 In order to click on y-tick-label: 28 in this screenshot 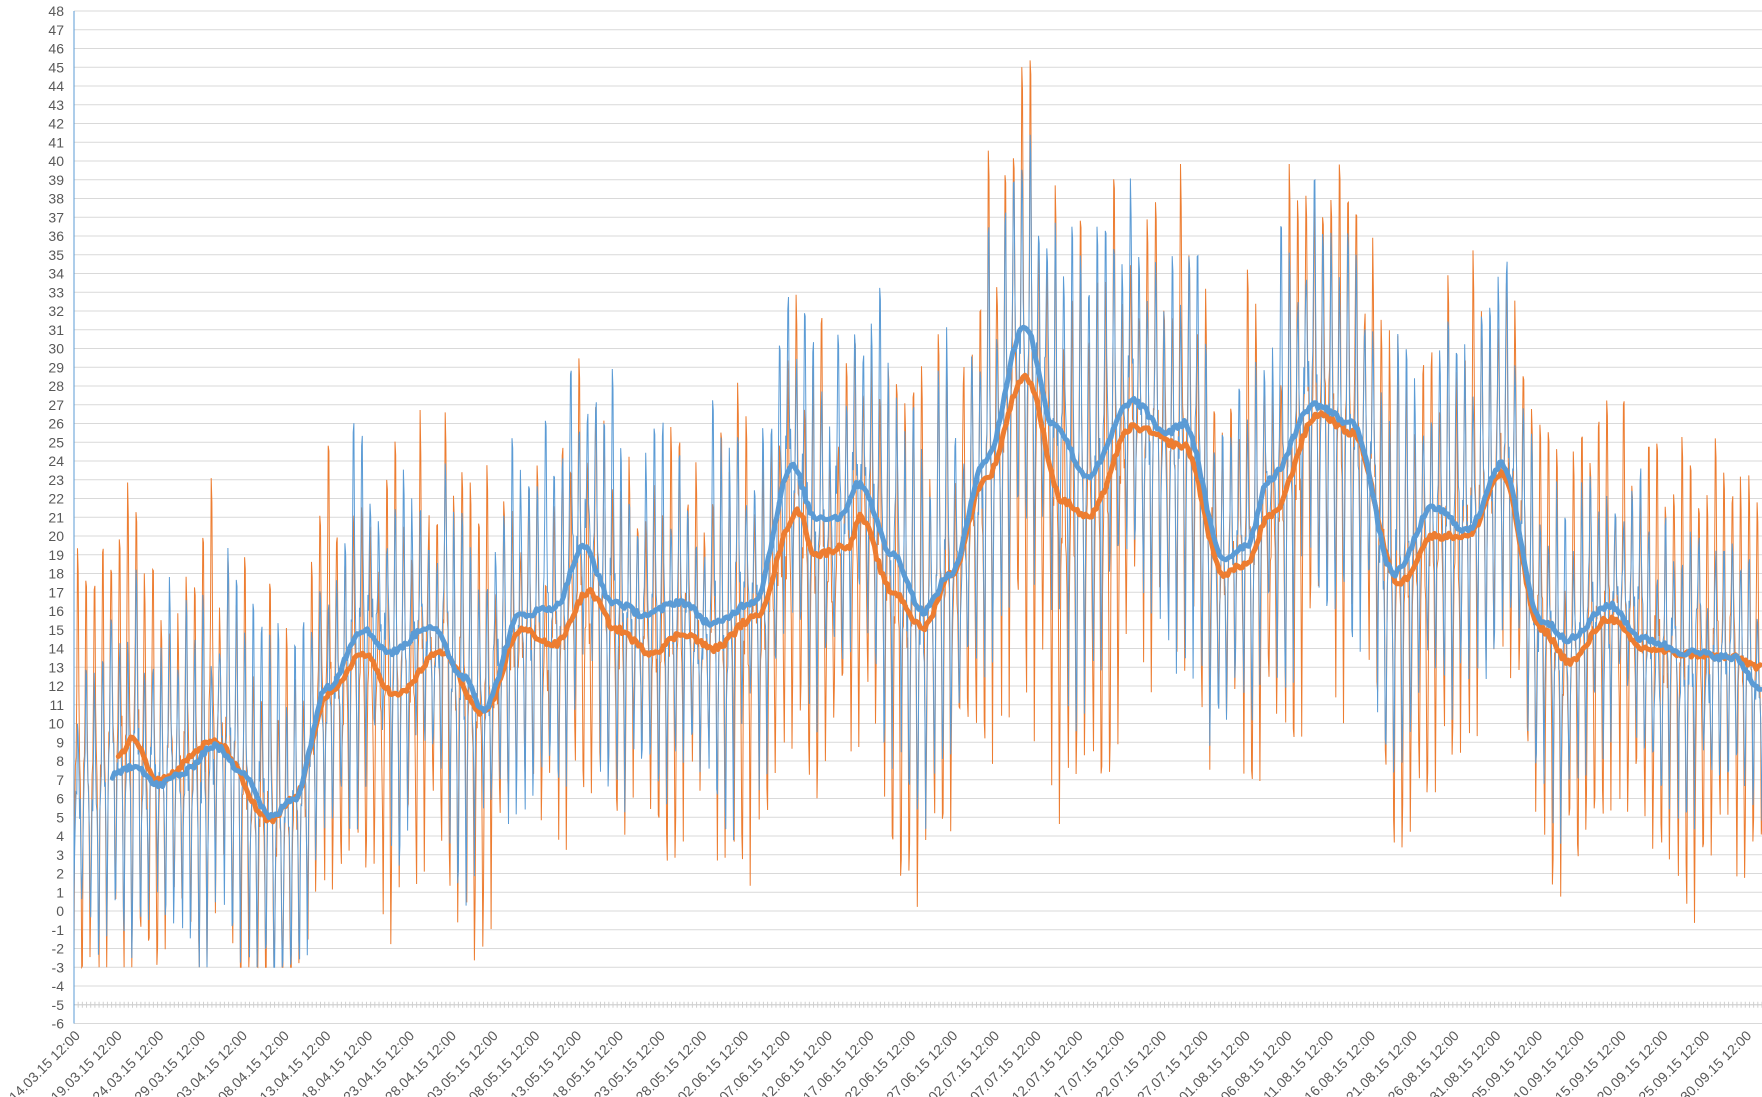, I will do `click(56, 386)`.